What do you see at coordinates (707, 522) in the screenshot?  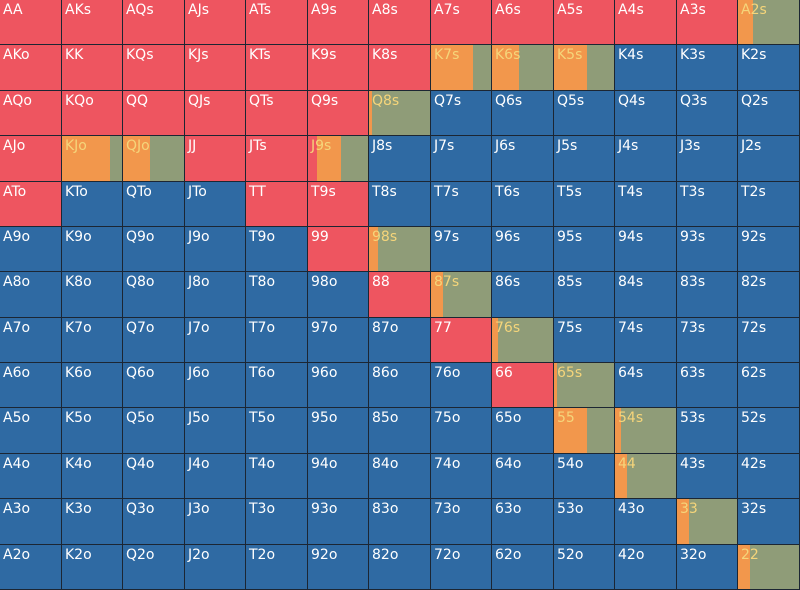 I see `hand-cell-33: 33` at bounding box center [707, 522].